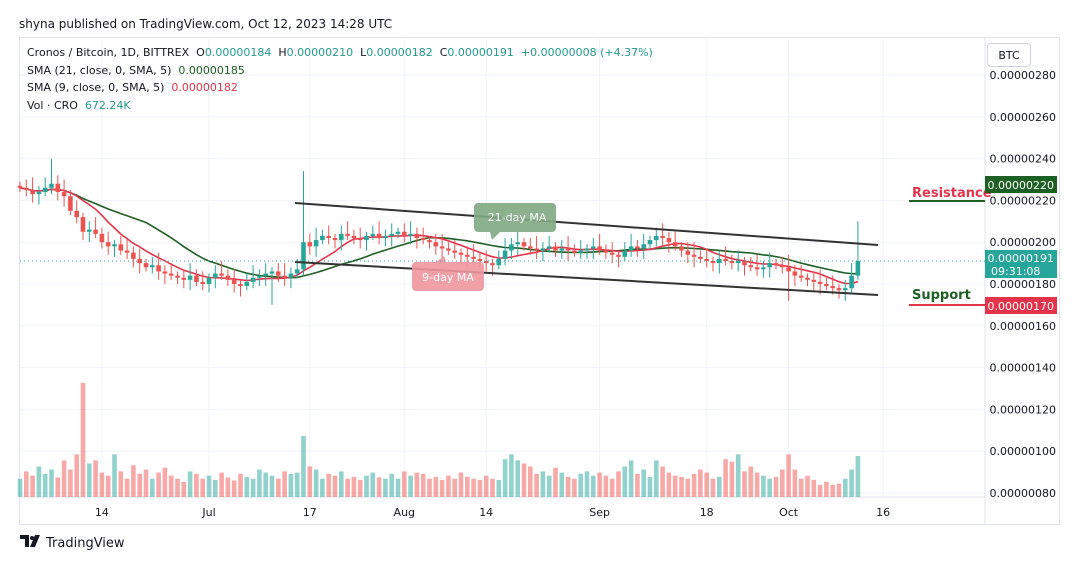 This screenshot has width=1079, height=571. I want to click on open-value: 0.00000184, so click(238, 52).